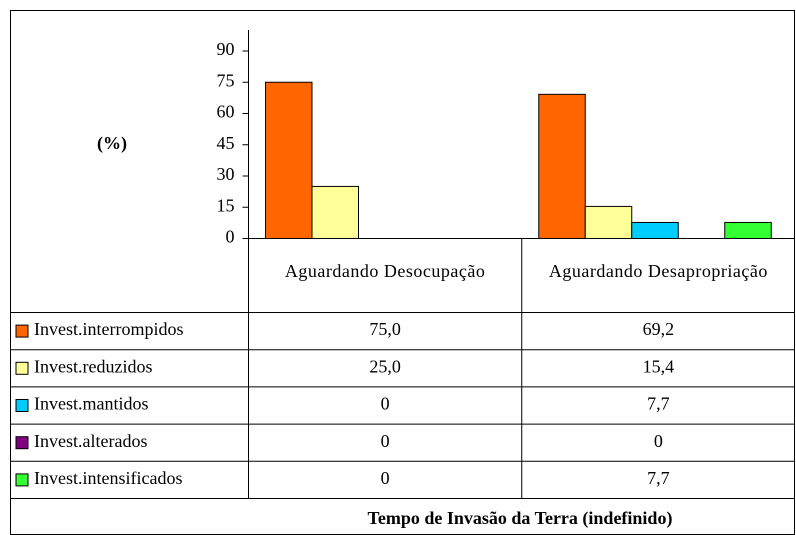  Describe the element at coordinates (230, 237) in the screenshot. I see `y-tick-label: 0` at that location.